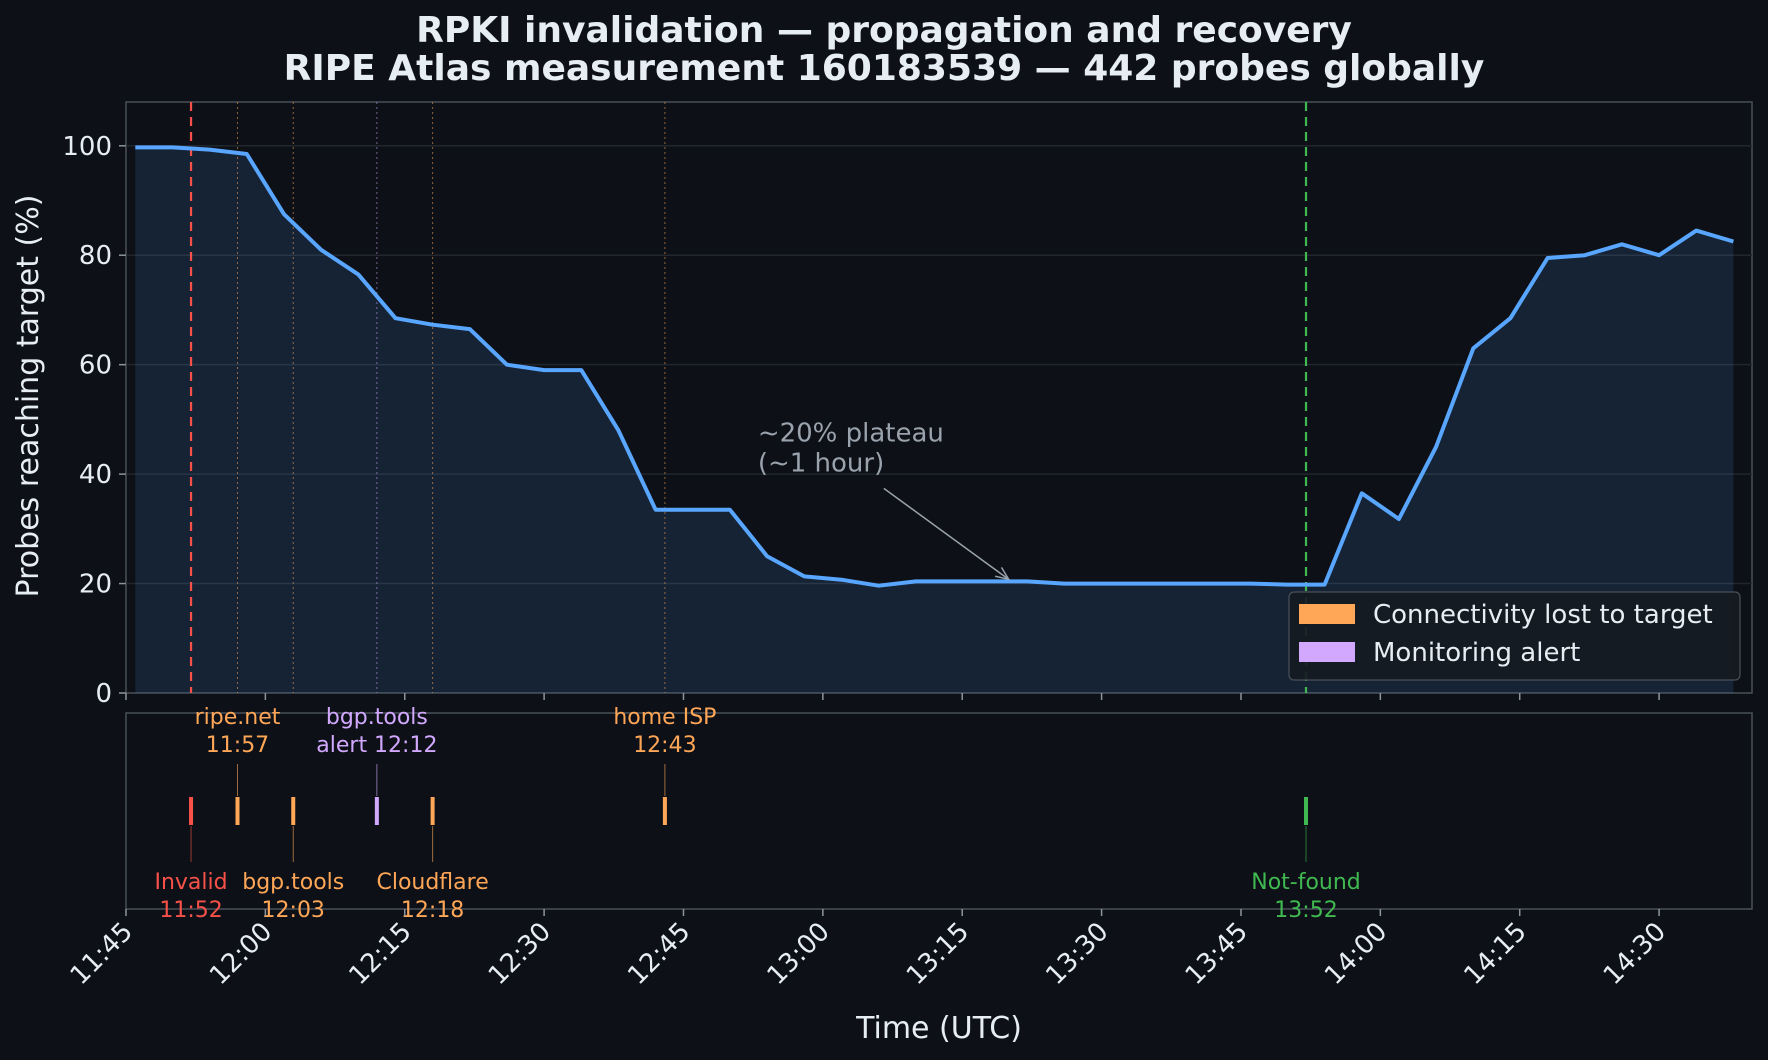 Image resolution: width=1768 pixels, height=1060 pixels. Describe the element at coordinates (1495, 954) in the screenshot. I see `x-tick-label: 14:15` at that location.